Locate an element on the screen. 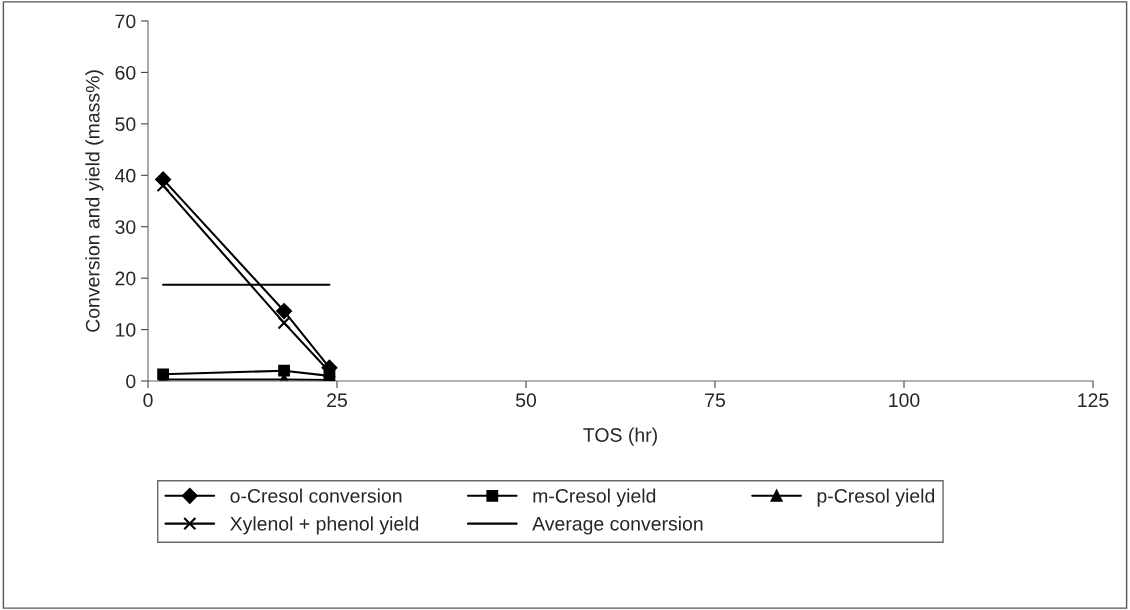 This screenshot has height=610, width=1130. legend-label: p-Cresol yield is located at coordinates (876, 497).